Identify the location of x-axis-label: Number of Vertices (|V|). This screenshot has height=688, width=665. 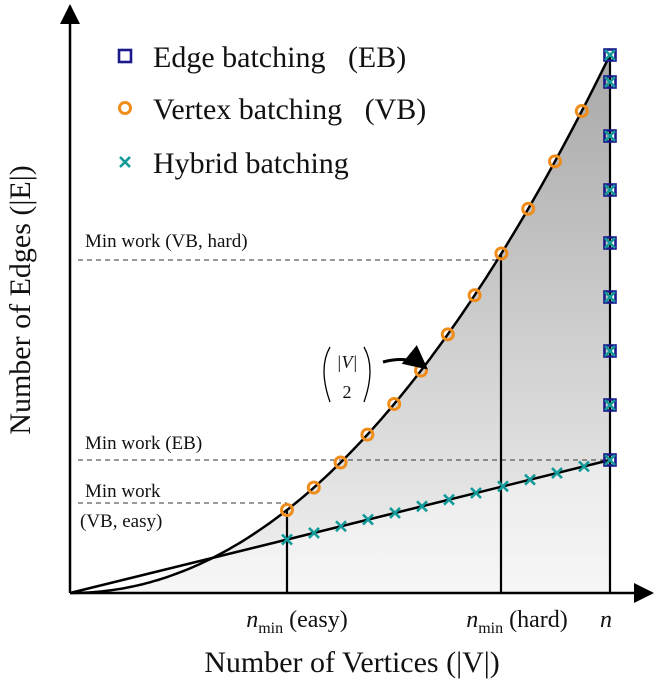
(352, 662).